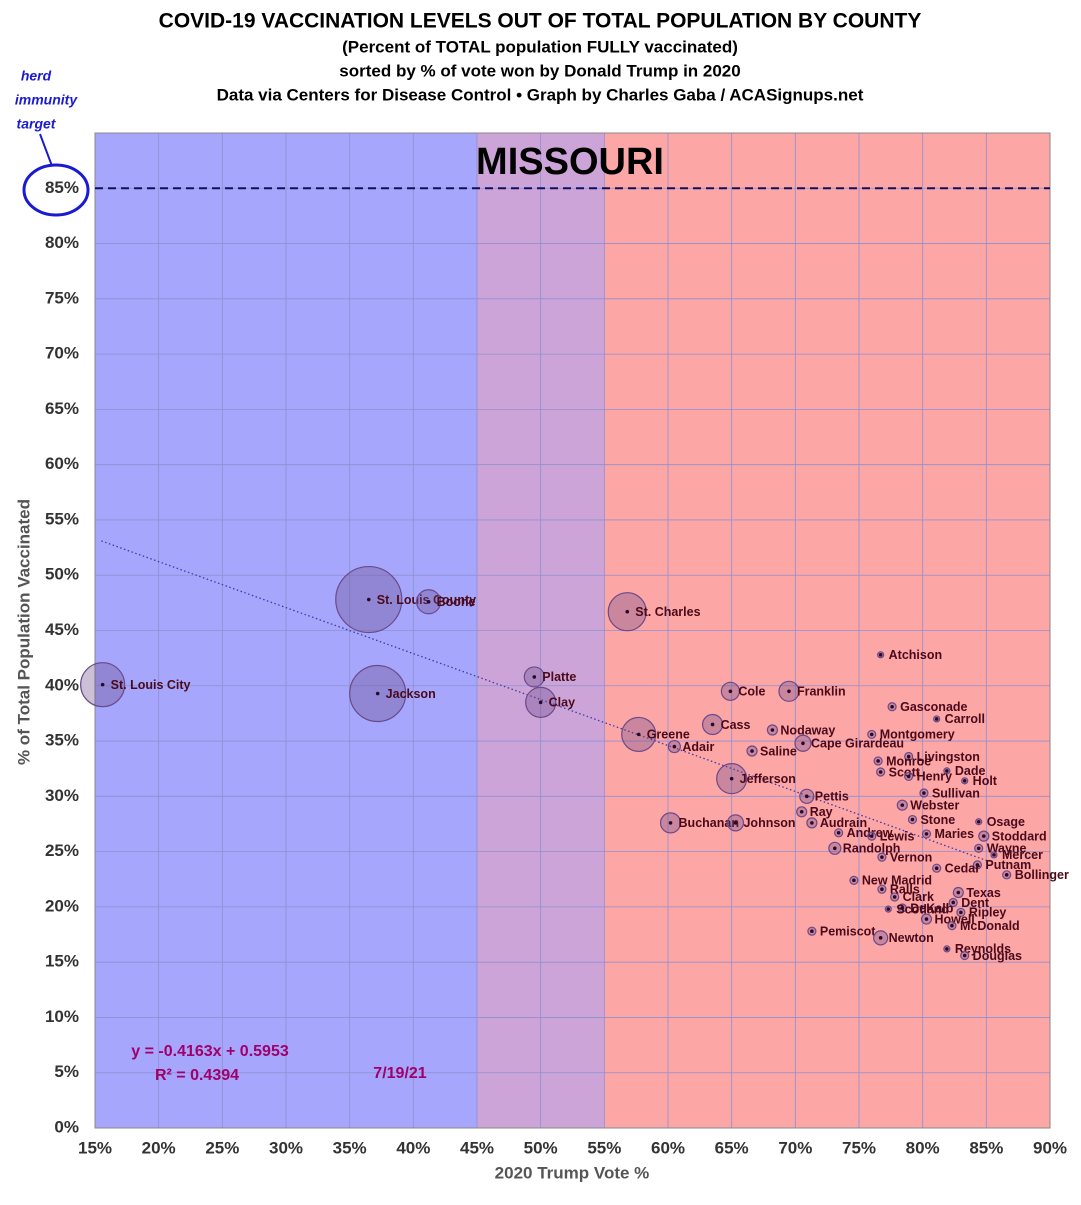 This screenshot has width=1081, height=1205. I want to click on trend-equation: y = -0.4163x + 0.5953, so click(210, 1051).